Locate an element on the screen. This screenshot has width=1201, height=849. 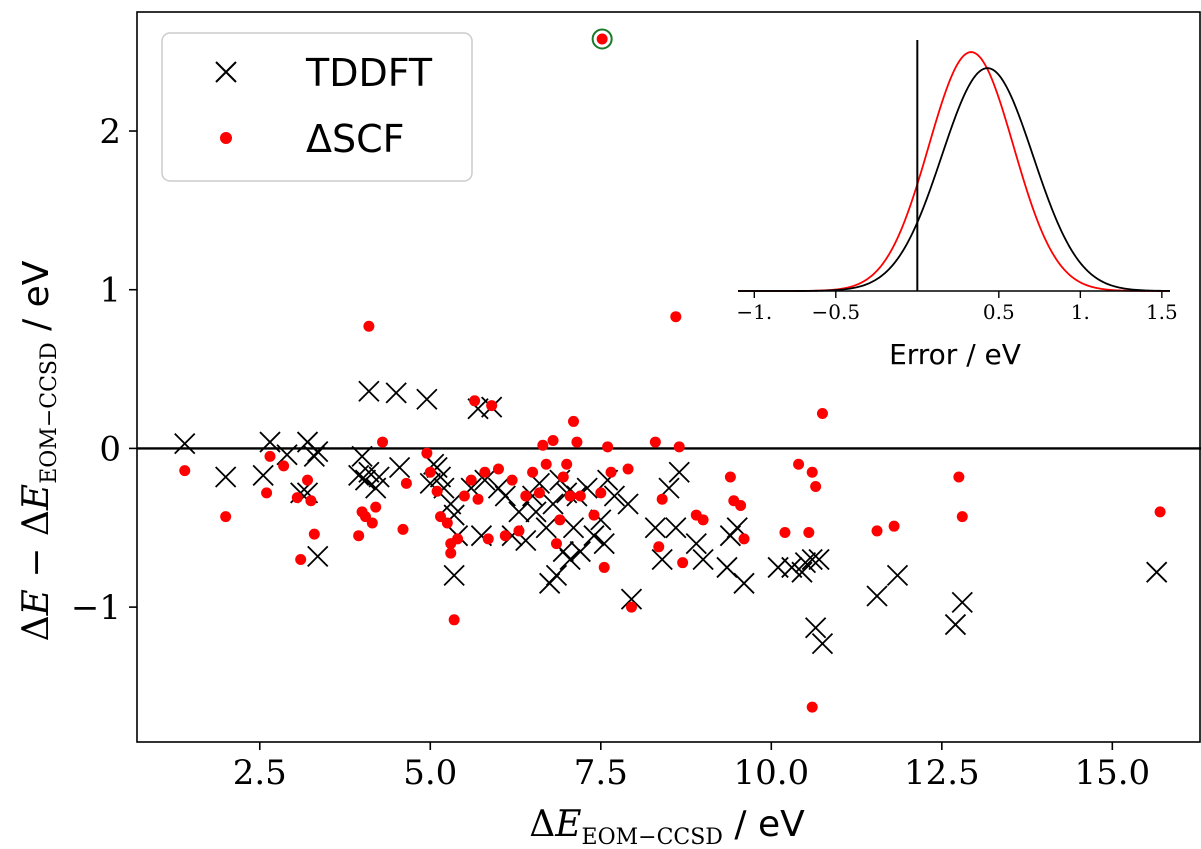
legend-box is located at coordinates (317, 107).